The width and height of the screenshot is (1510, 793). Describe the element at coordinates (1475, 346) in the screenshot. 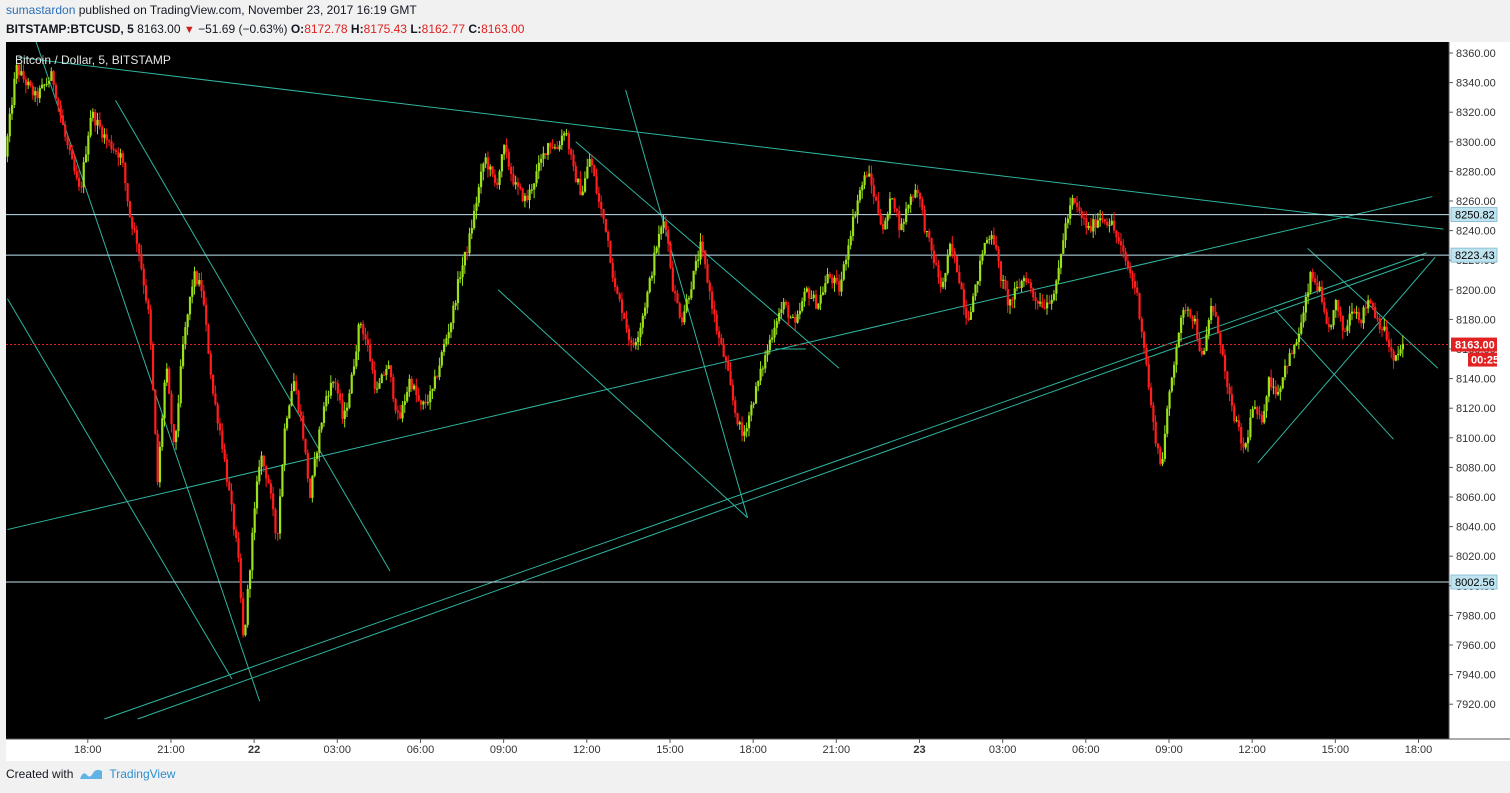

I see `last-price-tag-label: 8163.00` at that location.